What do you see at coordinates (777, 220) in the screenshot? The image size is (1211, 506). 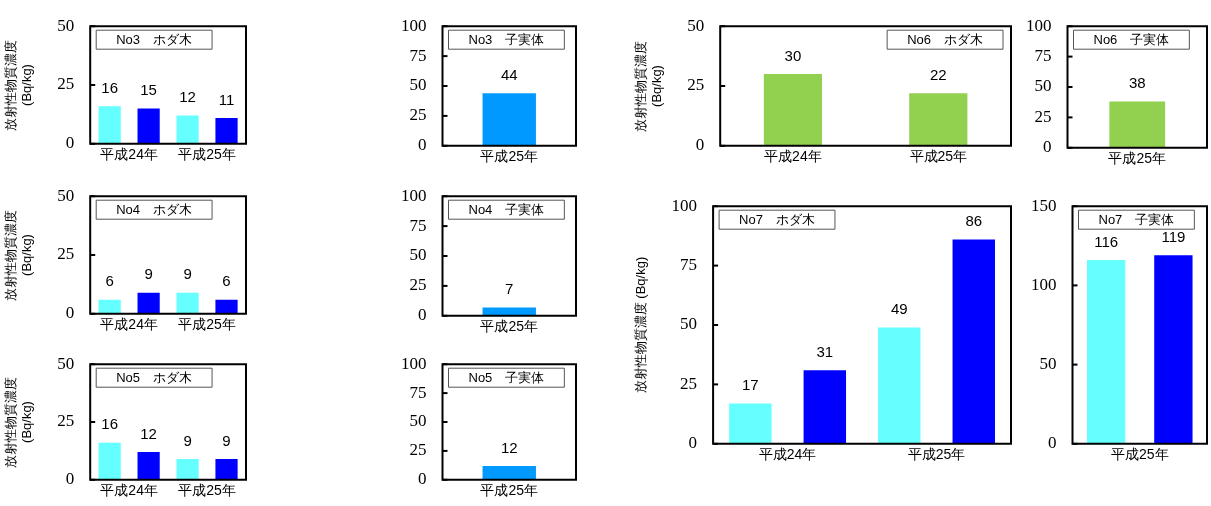 I see `text: No7 ホダ木` at bounding box center [777, 220].